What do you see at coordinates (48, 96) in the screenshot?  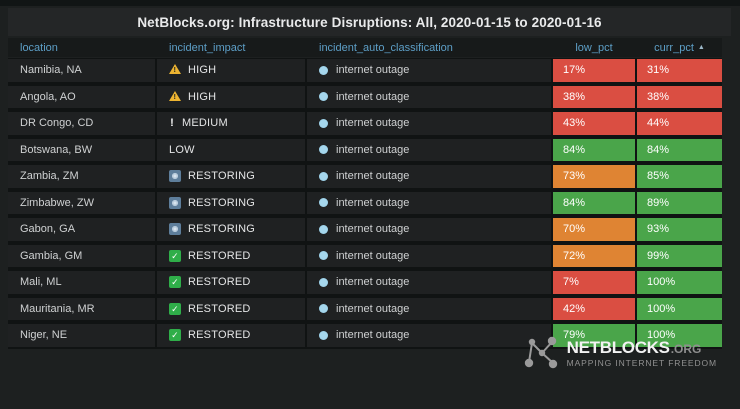 I see `location-label: Angola, AO` at bounding box center [48, 96].